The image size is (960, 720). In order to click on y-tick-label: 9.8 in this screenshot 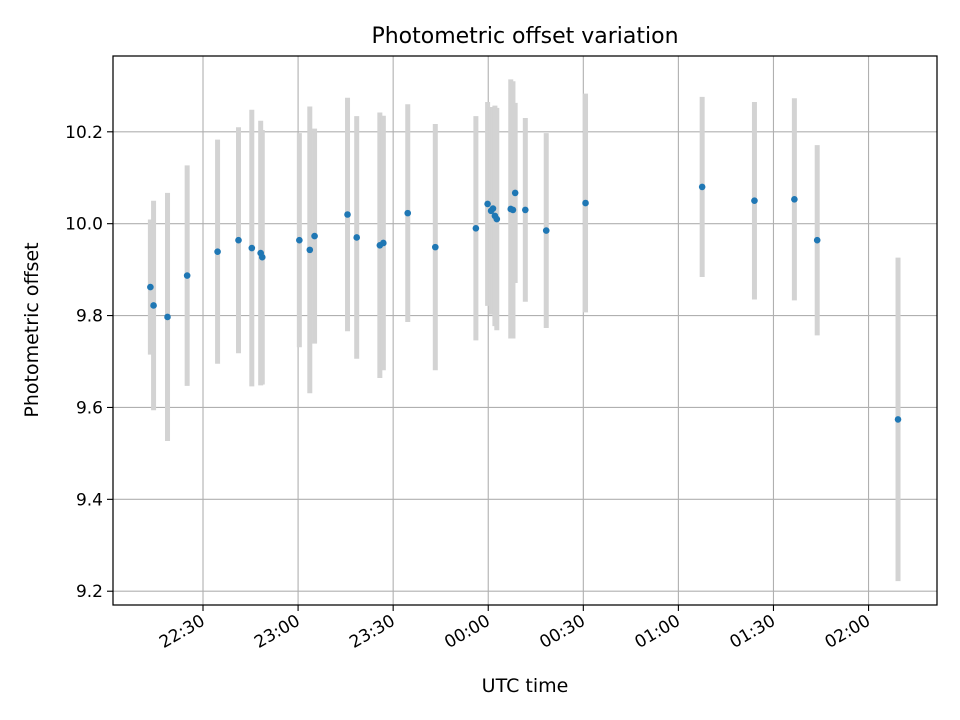, I will do `click(89, 317)`.